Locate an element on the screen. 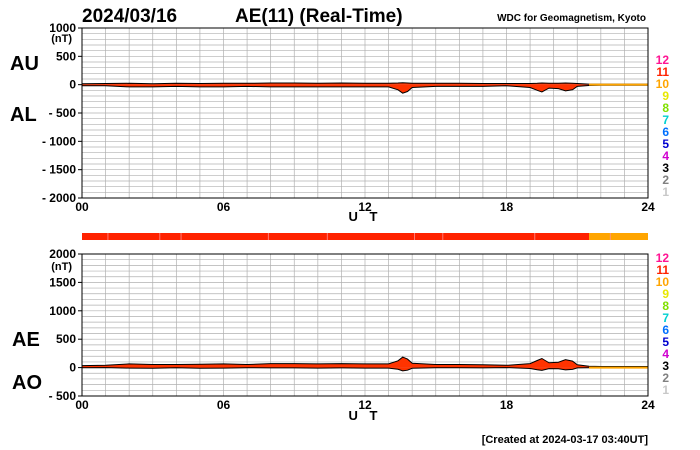 This screenshot has width=700, height=450. au-label: AU is located at coordinates (24, 64).